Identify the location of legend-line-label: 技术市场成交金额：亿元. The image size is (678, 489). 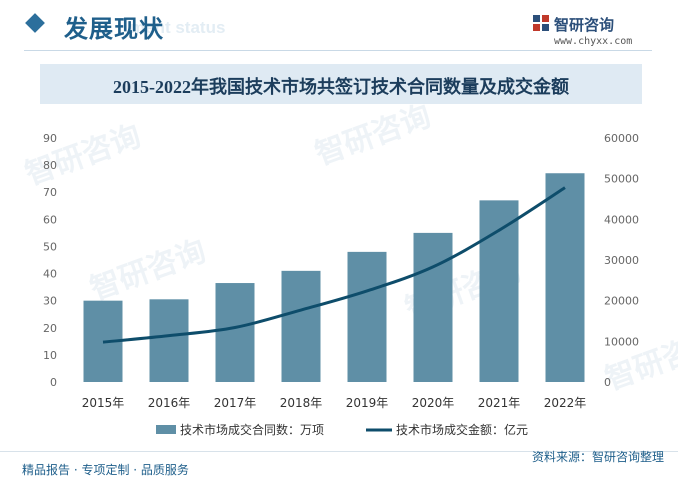
(462, 429).